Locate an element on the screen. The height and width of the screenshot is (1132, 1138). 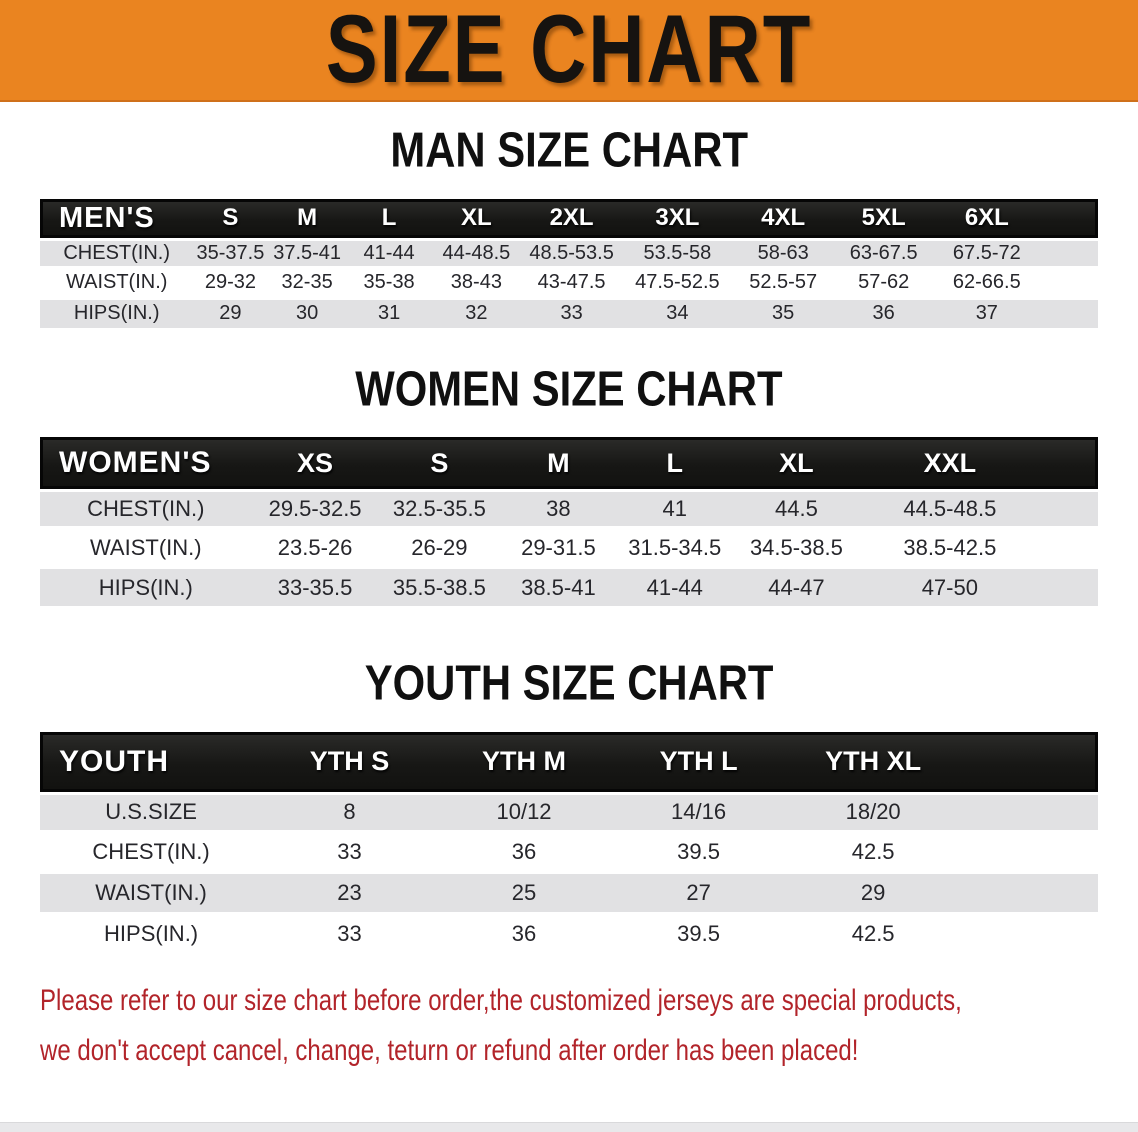
size-value: 39.5 is located at coordinates (698, 935).